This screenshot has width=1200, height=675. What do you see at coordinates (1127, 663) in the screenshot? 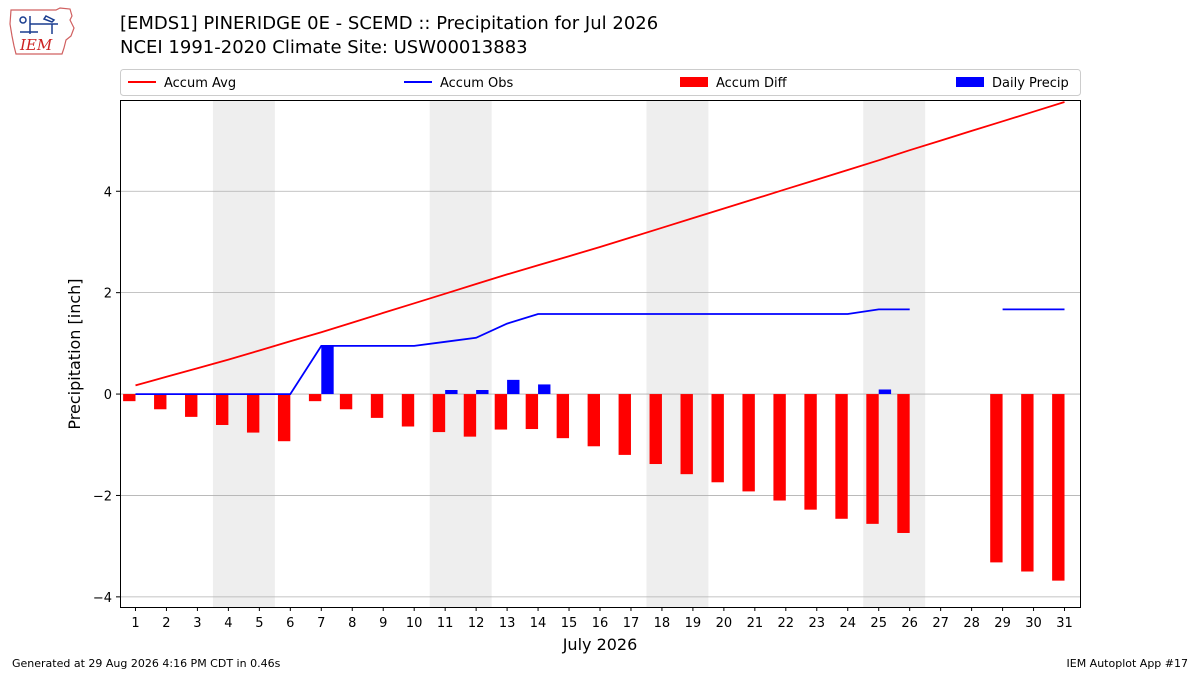
I see `app-label: IEM Autoplot App #17` at bounding box center [1127, 663].